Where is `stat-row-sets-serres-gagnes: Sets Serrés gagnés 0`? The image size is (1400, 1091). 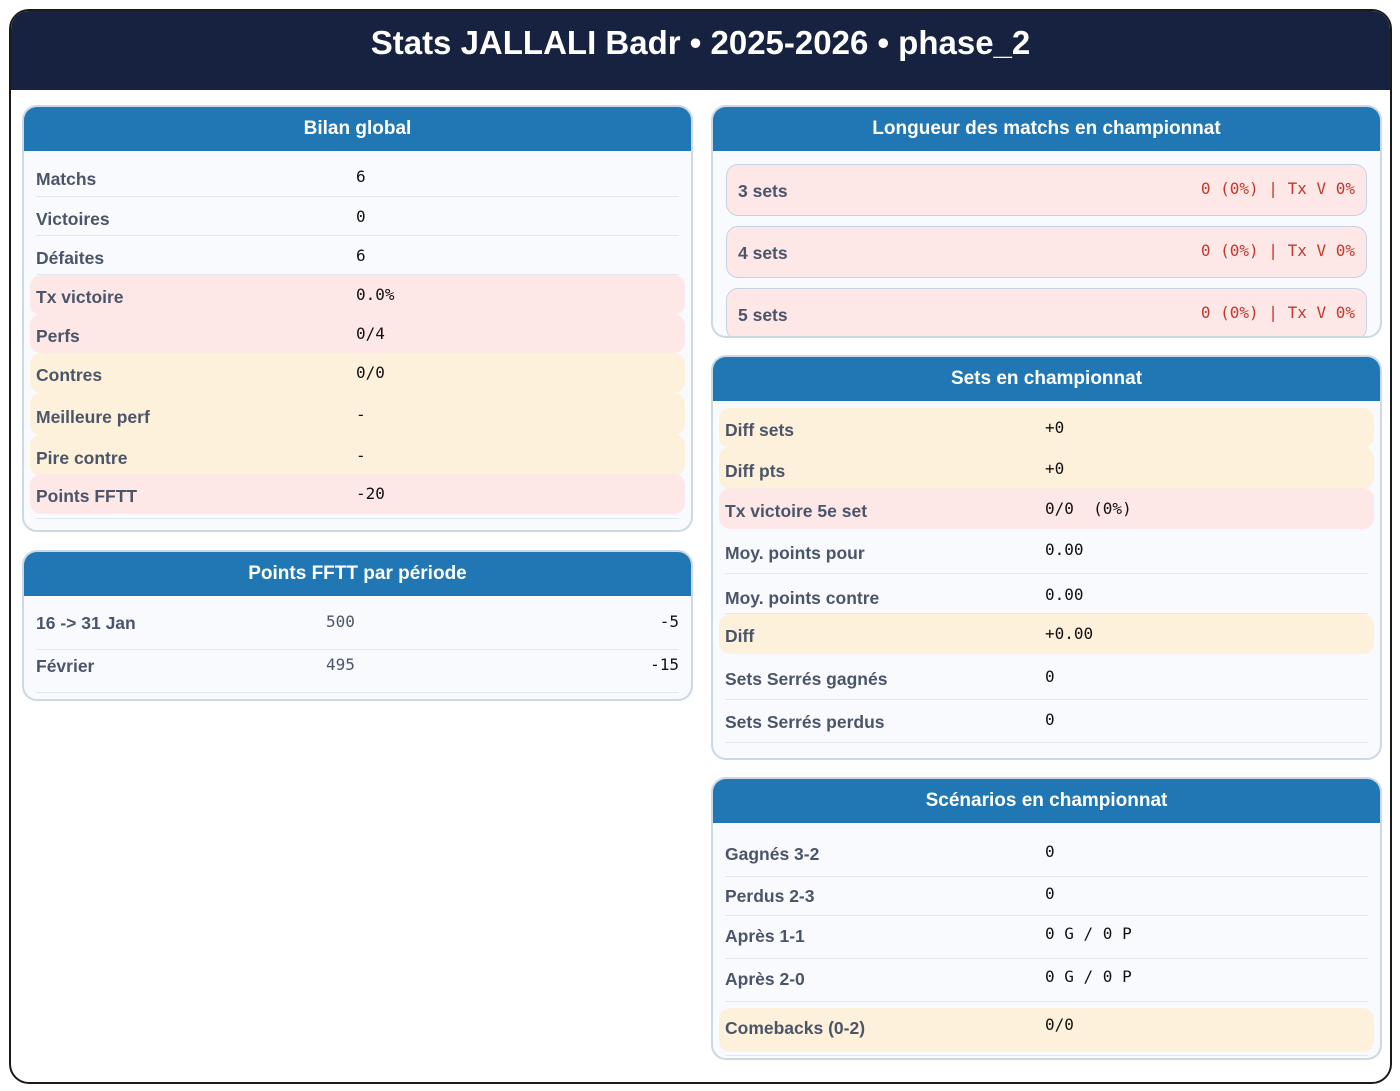 stat-row-sets-serres-gagnes: Sets Serrés gagnés 0 is located at coordinates (1046, 678).